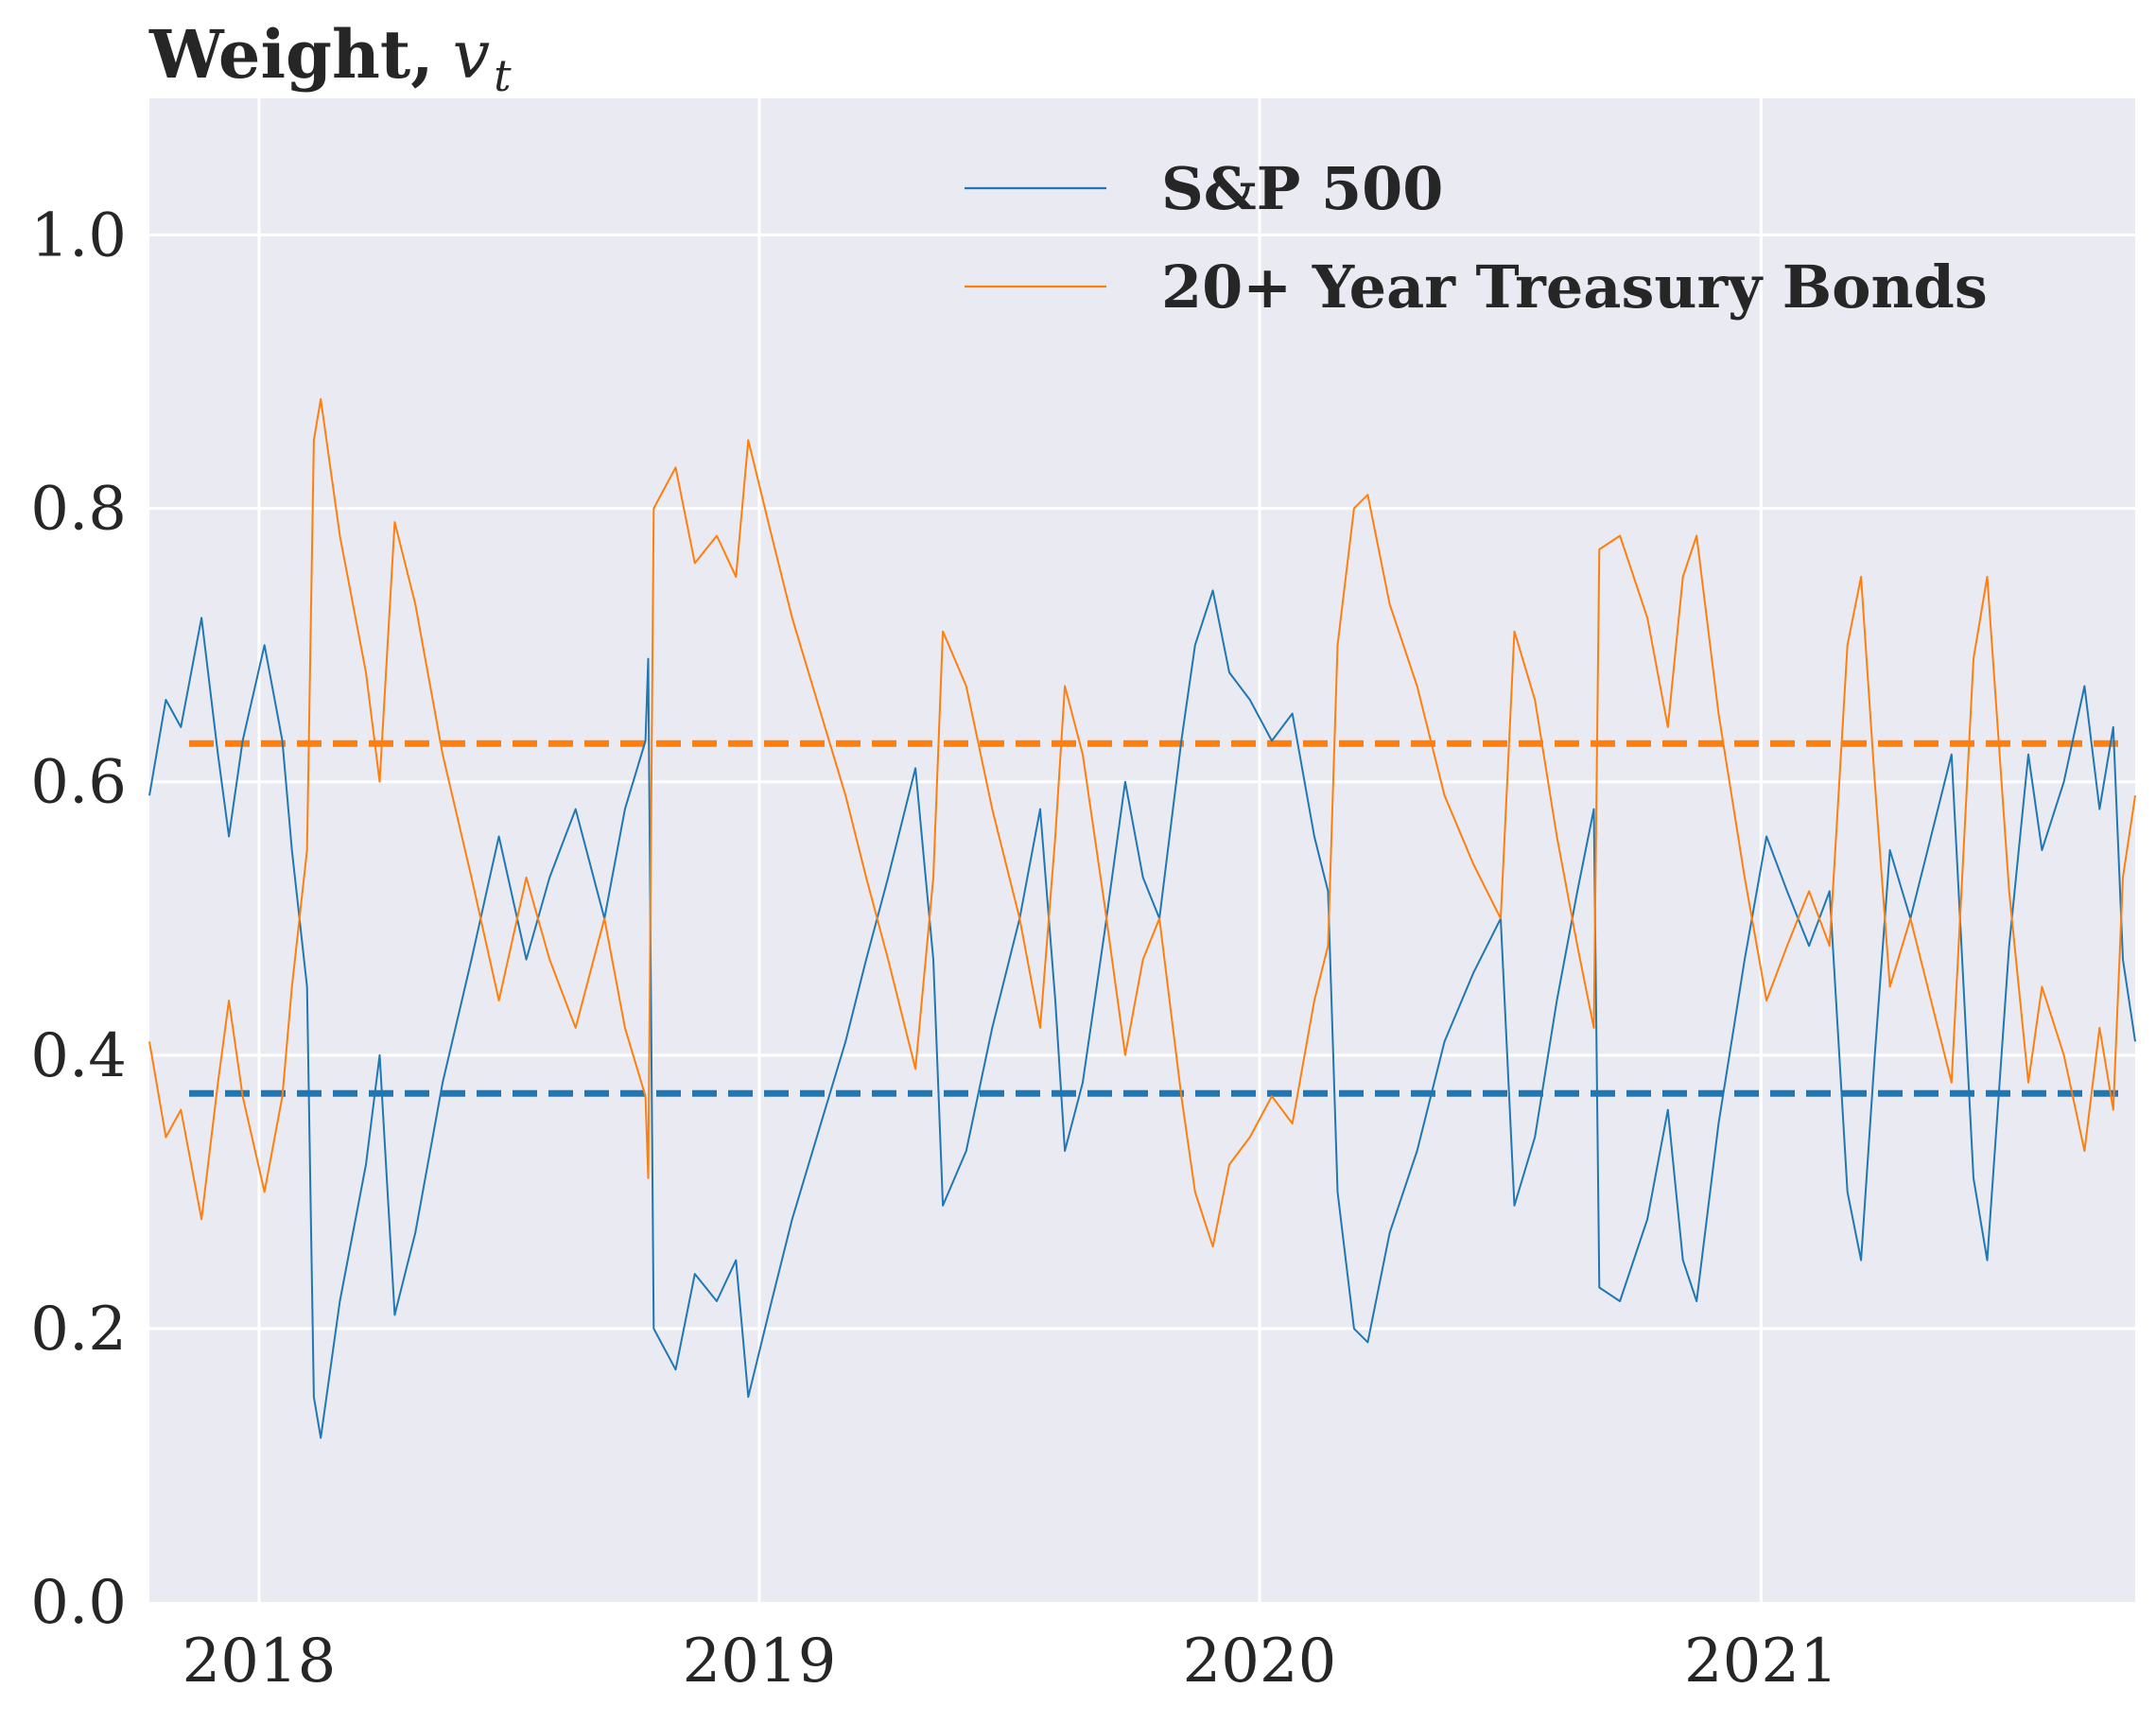 The height and width of the screenshot is (1723, 2156). I want to click on chart-title-variable: v, so click(472, 55).